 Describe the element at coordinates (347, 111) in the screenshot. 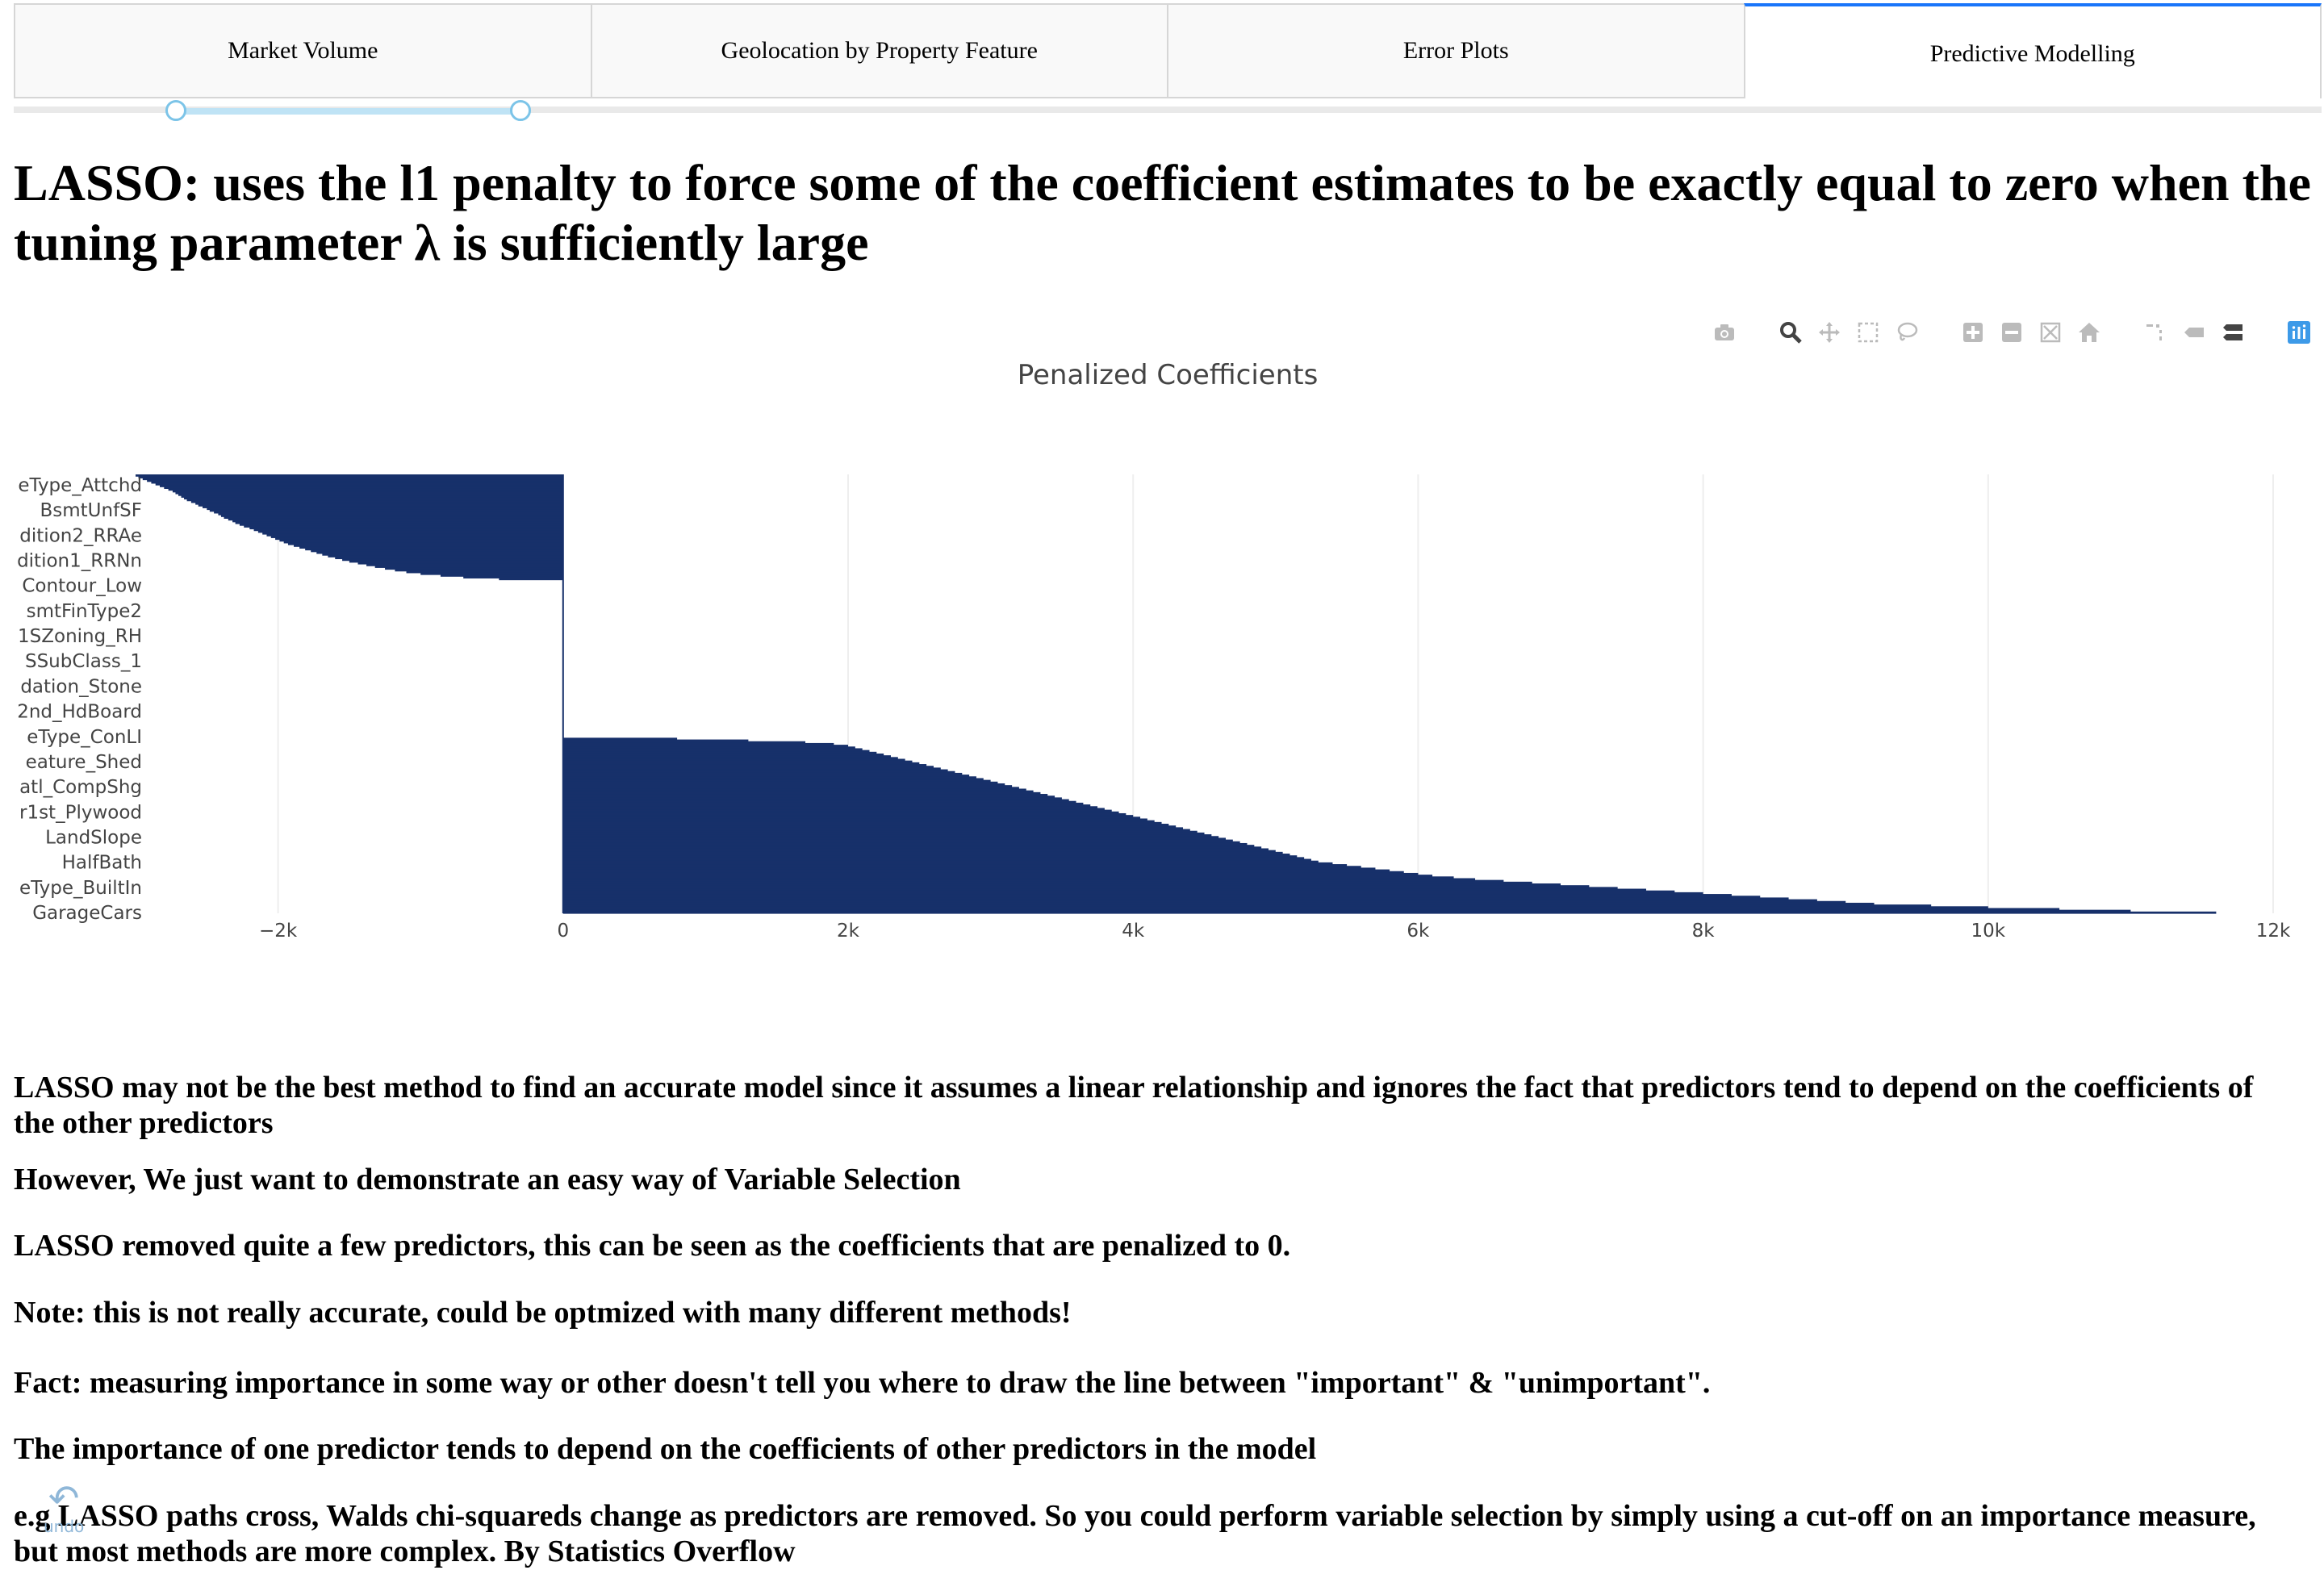

I see `range-slider-track` at that location.